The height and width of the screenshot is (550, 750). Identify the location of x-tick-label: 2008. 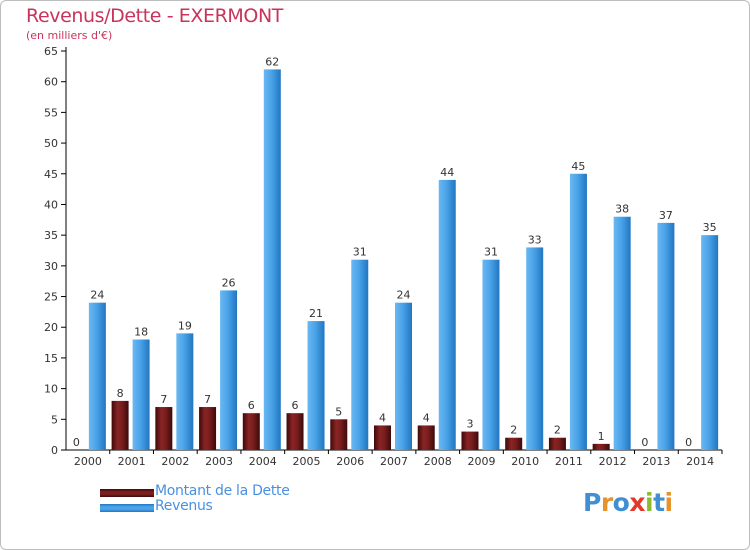
(438, 461).